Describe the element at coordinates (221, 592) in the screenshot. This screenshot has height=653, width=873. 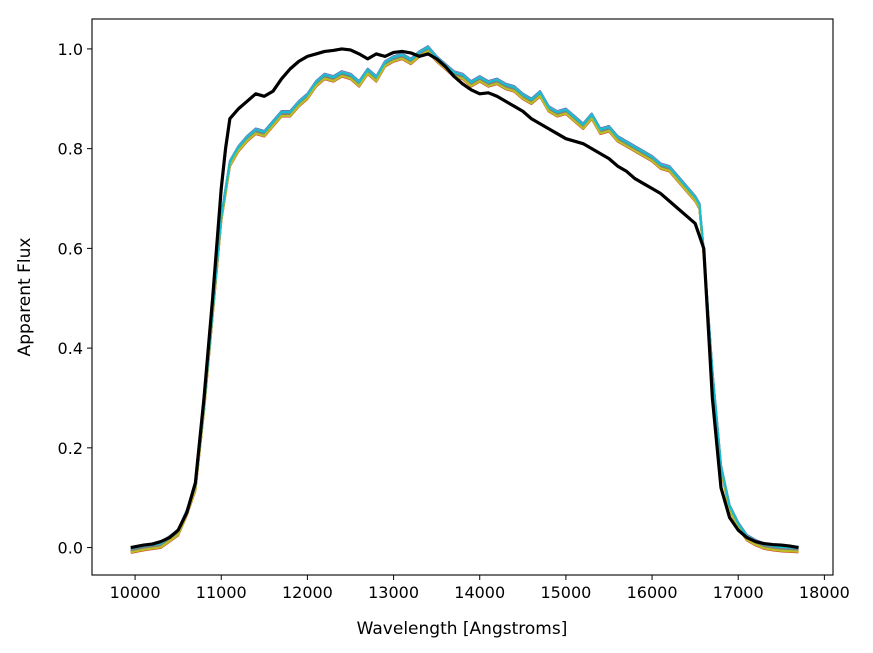
I see `x-tick-label: 11000` at that location.